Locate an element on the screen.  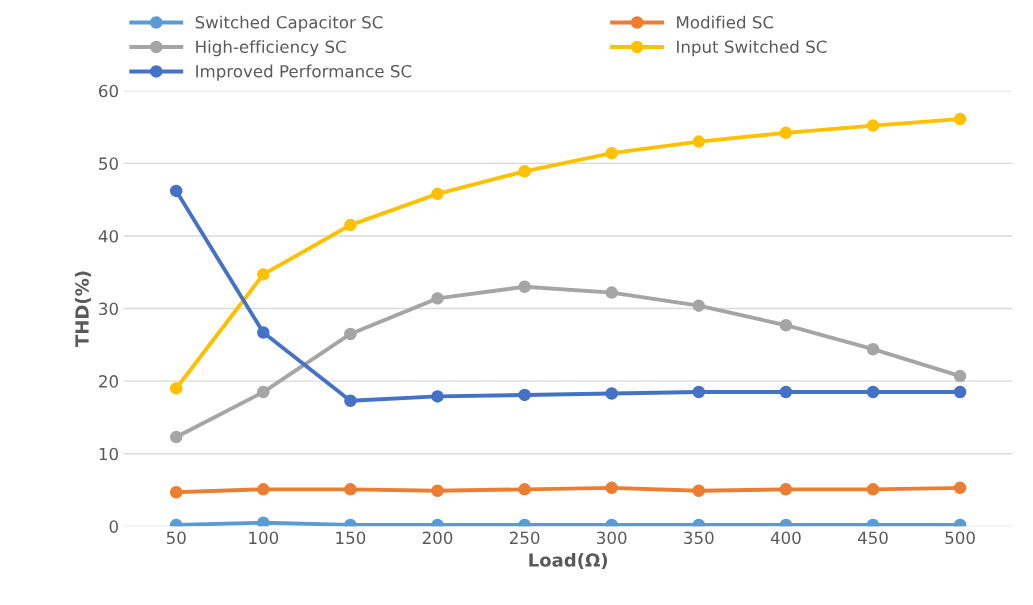
x-axis-title: Load(Ω) is located at coordinates (568, 560).